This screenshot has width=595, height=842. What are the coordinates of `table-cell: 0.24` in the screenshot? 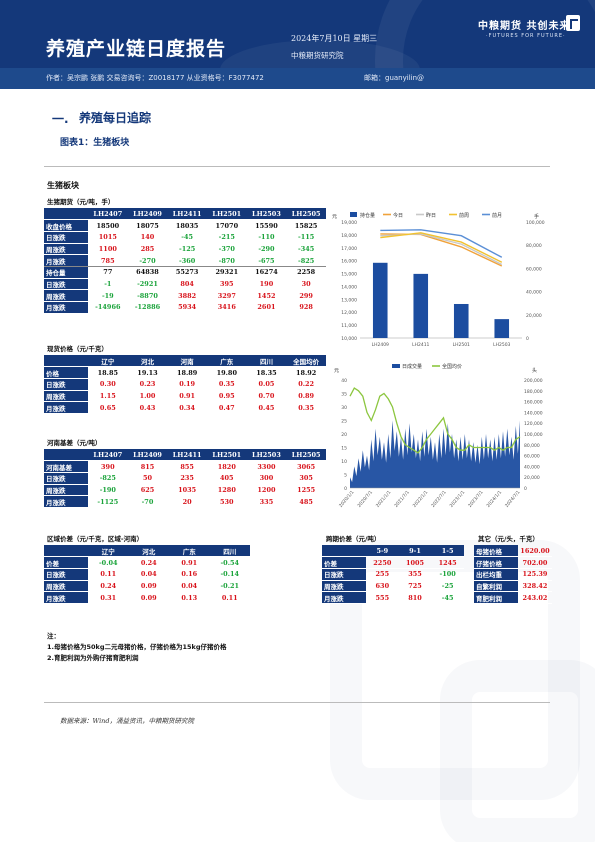 It's located at (148, 562).